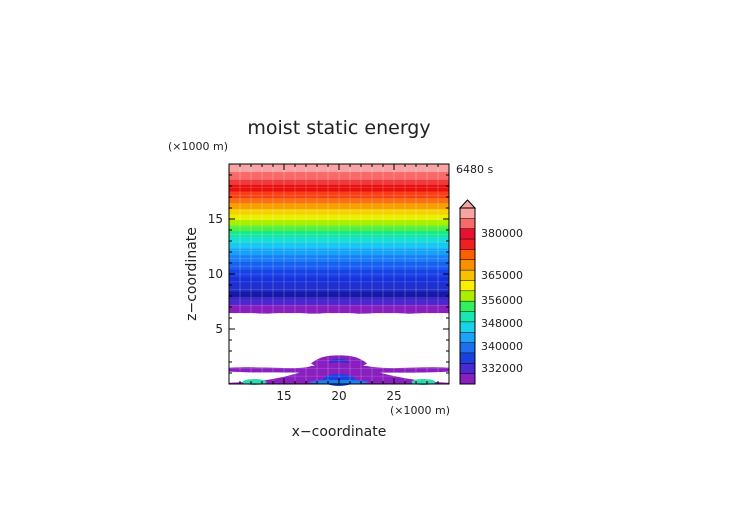  I want to click on y-tick-label: 10, so click(215, 274).